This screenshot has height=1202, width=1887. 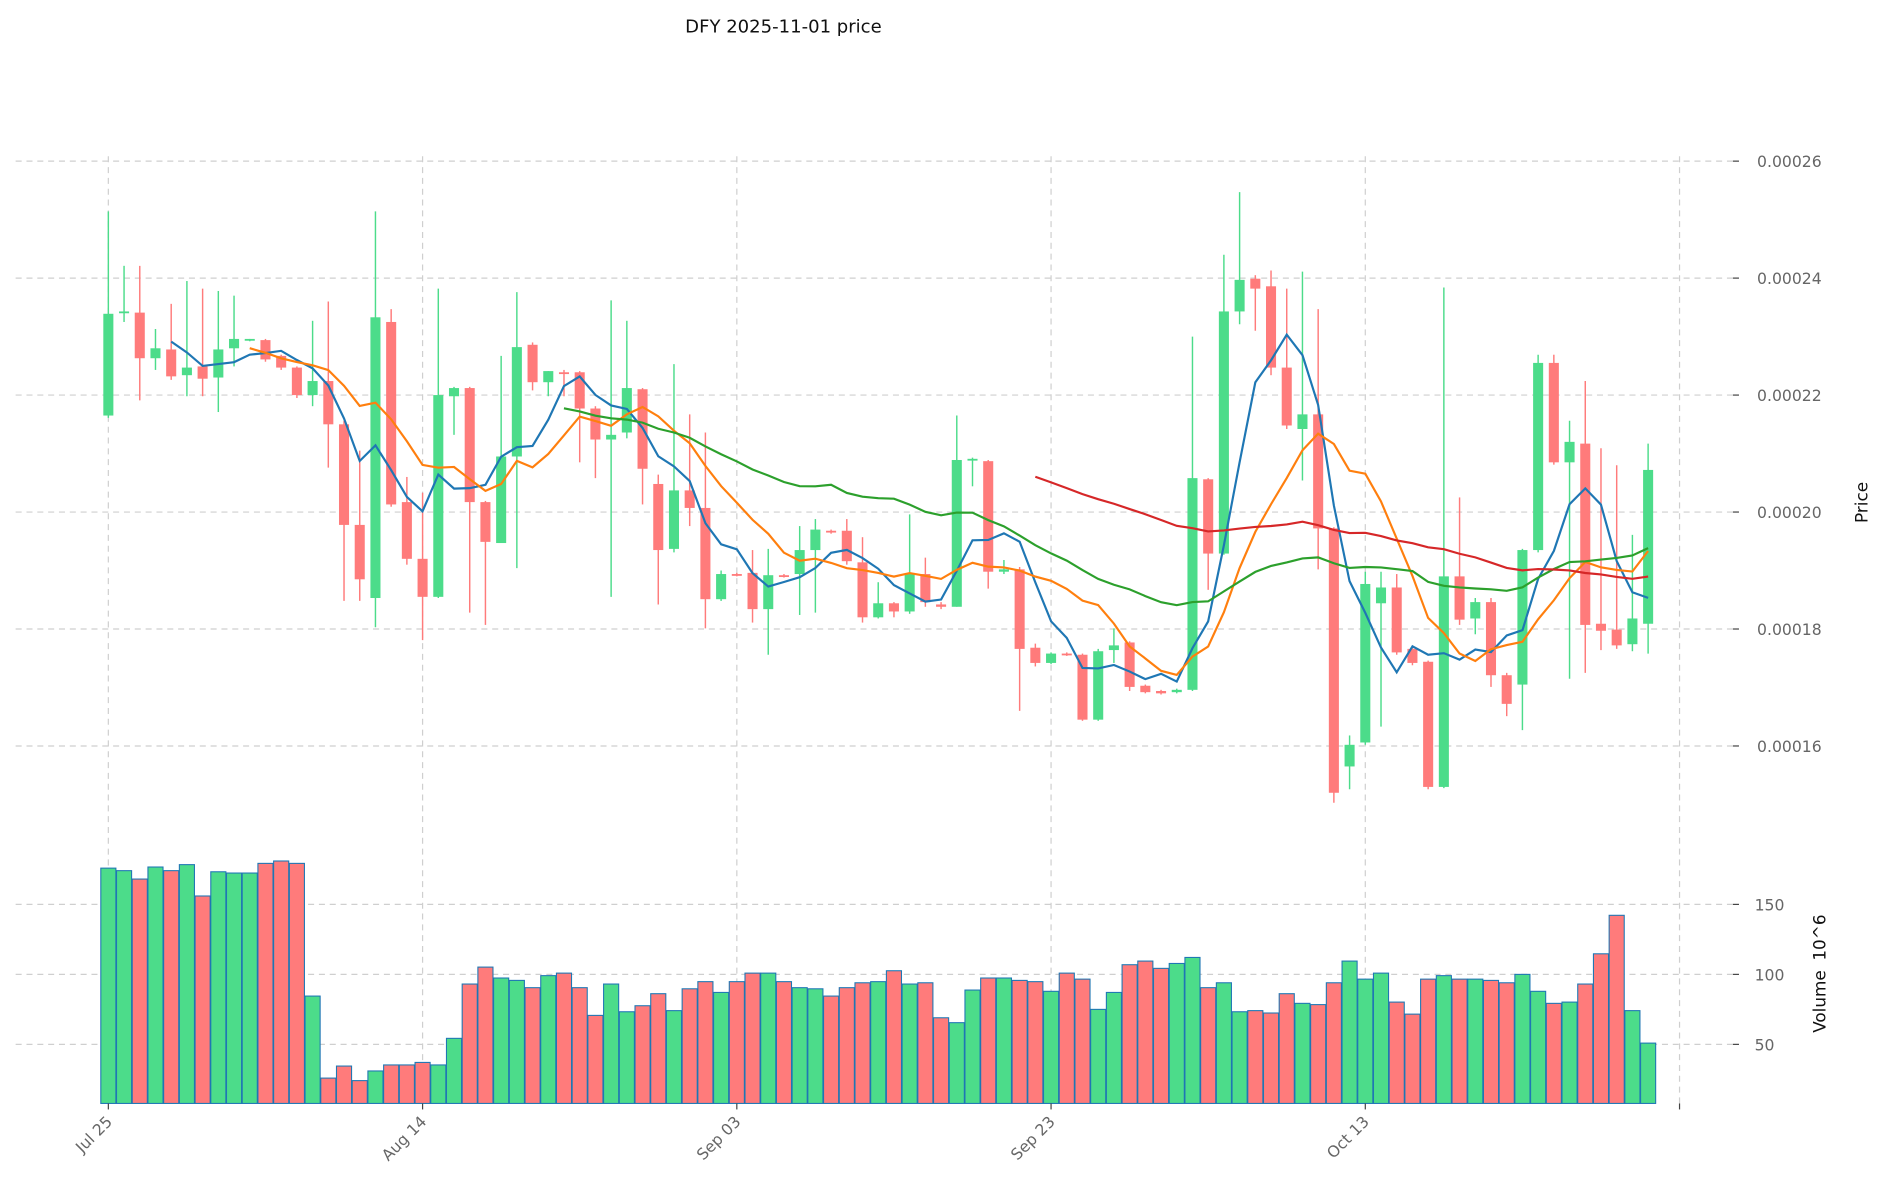 What do you see at coordinates (1341, 527) in the screenshot?
I see `ma60-line` at bounding box center [1341, 527].